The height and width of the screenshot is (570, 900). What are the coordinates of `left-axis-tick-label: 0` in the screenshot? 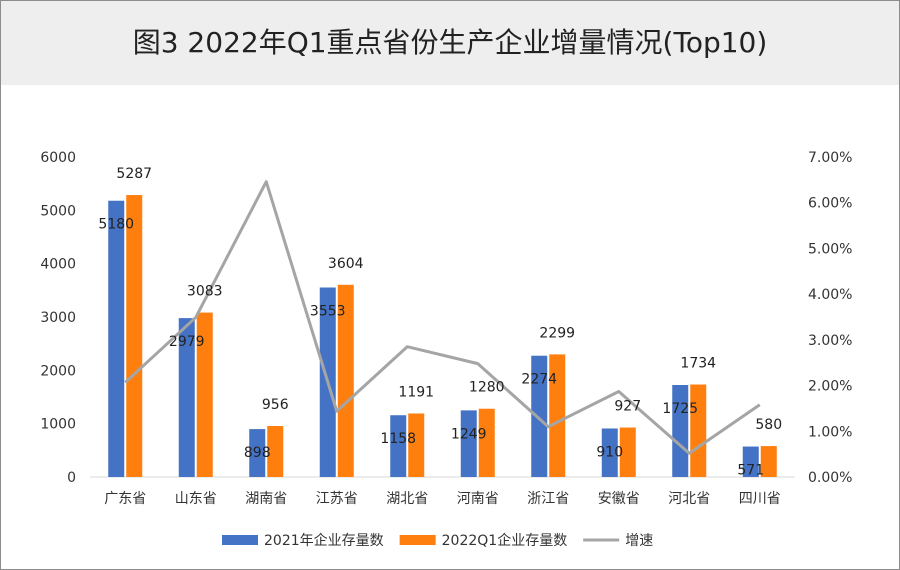 It's located at (71, 478).